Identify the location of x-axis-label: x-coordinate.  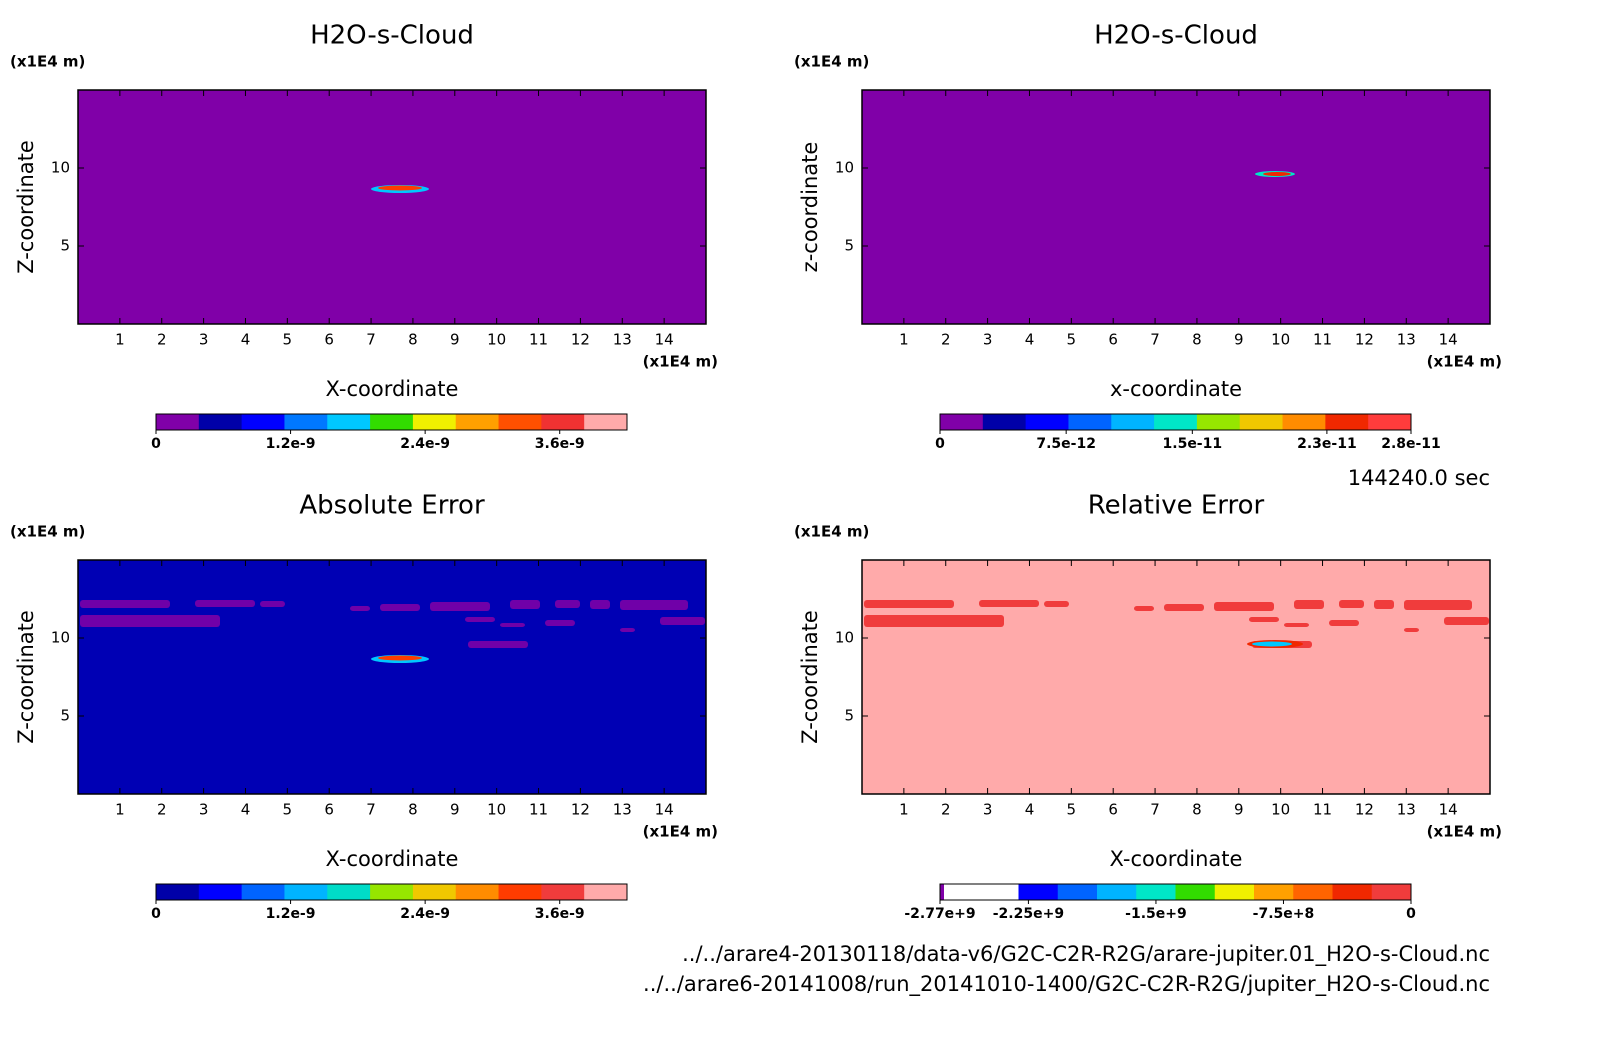
(1176, 389).